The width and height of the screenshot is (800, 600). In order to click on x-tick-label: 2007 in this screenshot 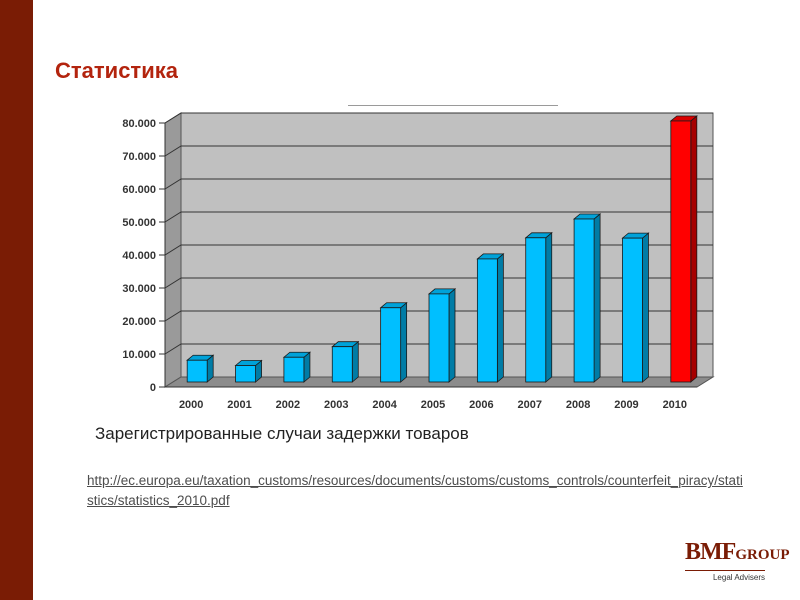, I will do `click(529, 405)`.